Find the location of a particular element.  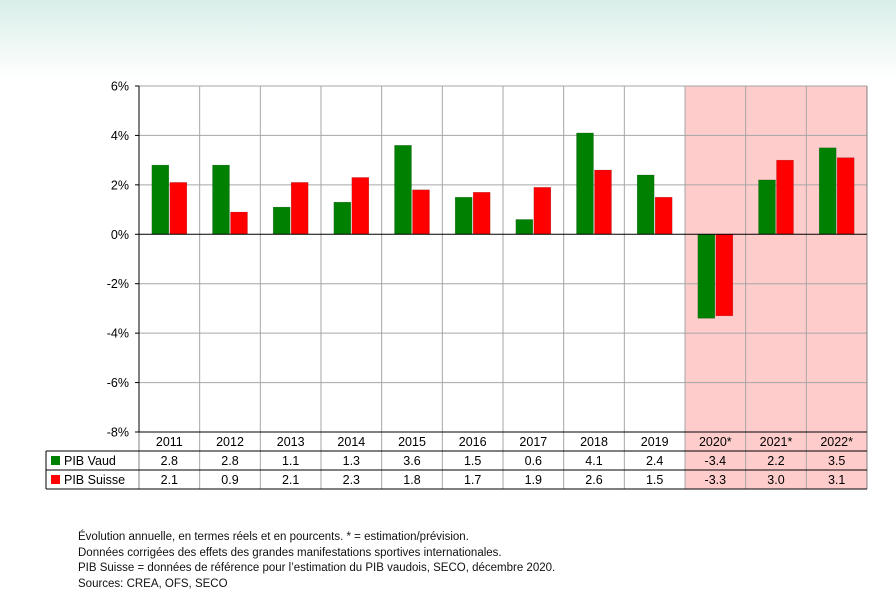

y-tick-label: -4% is located at coordinates (118, 334).